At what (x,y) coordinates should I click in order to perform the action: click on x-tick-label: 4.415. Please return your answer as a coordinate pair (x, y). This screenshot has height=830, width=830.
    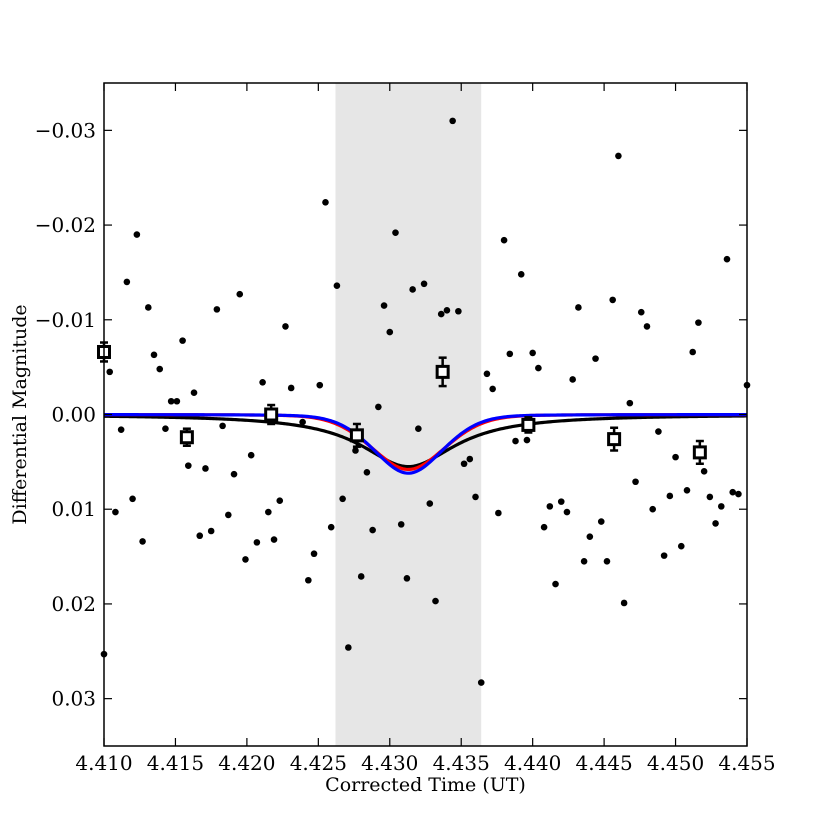
    Looking at the image, I should click on (175, 763).